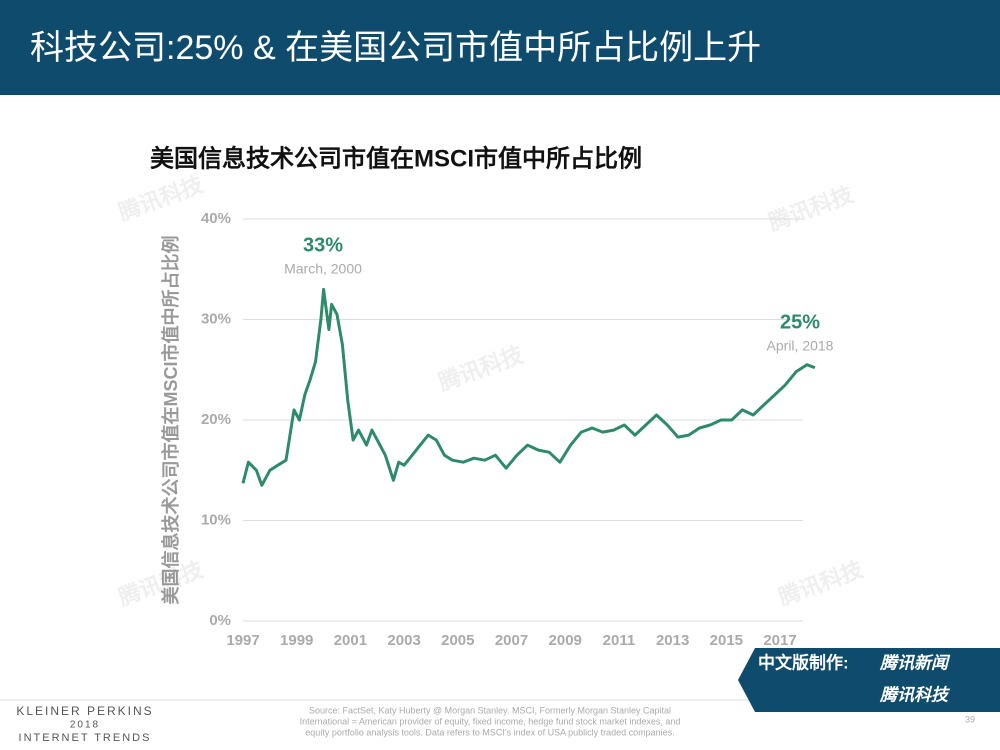 Image resolution: width=1000 pixels, height=750 pixels. I want to click on x-tick-label: 2011, so click(619, 640).